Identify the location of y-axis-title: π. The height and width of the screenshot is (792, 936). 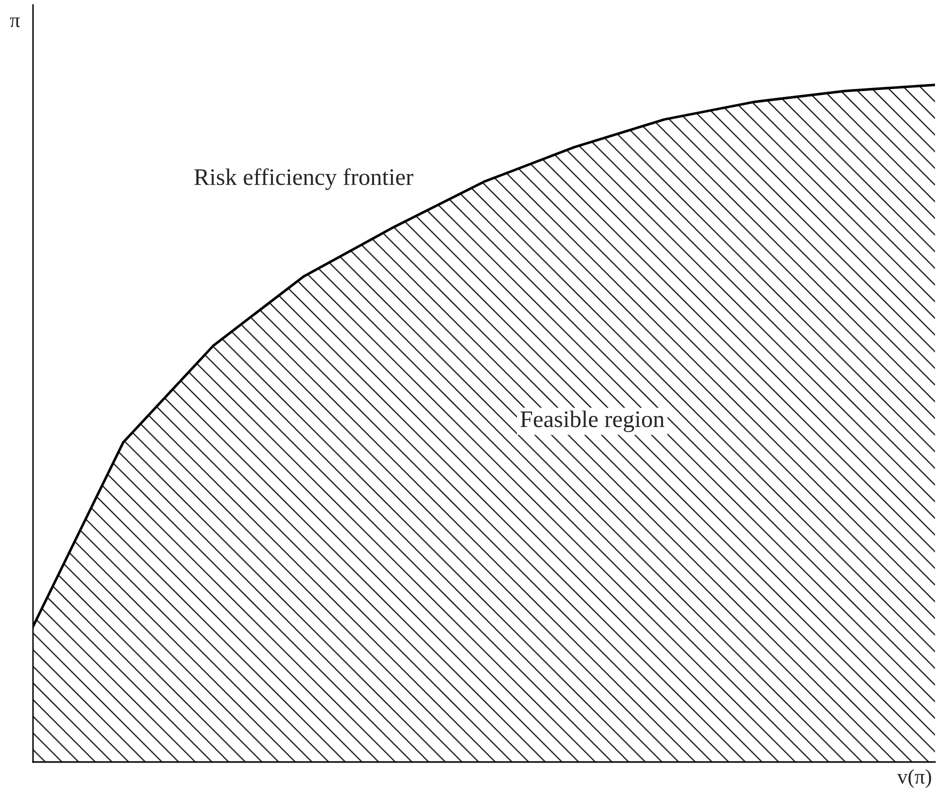
(15, 22).